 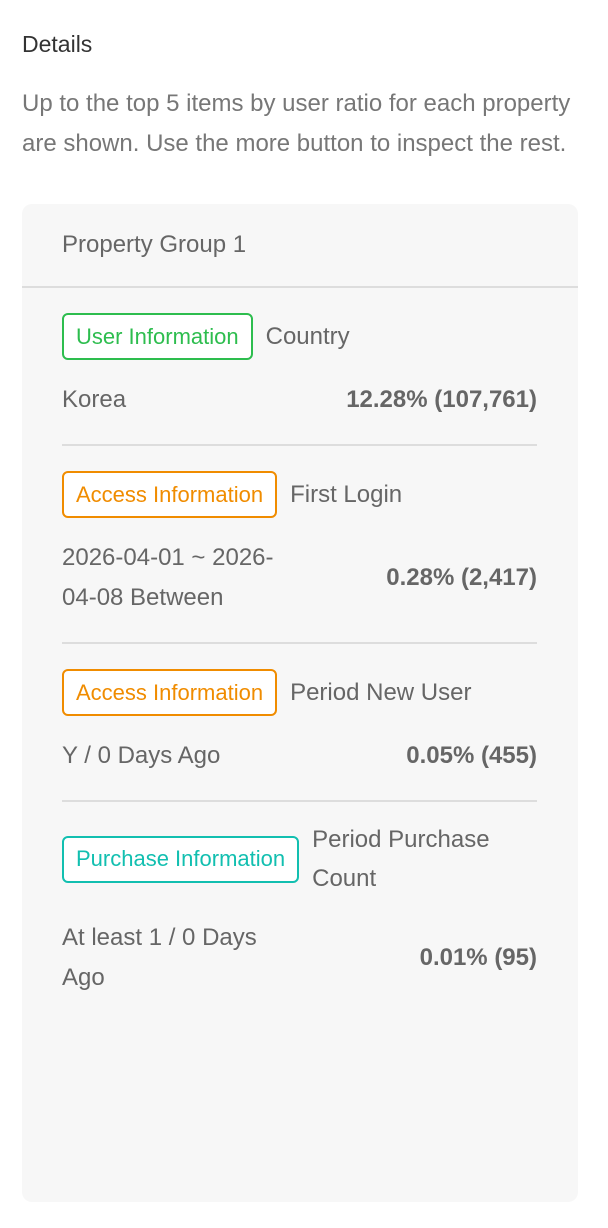 I want to click on category-tag: User Information, so click(x=157, y=336).